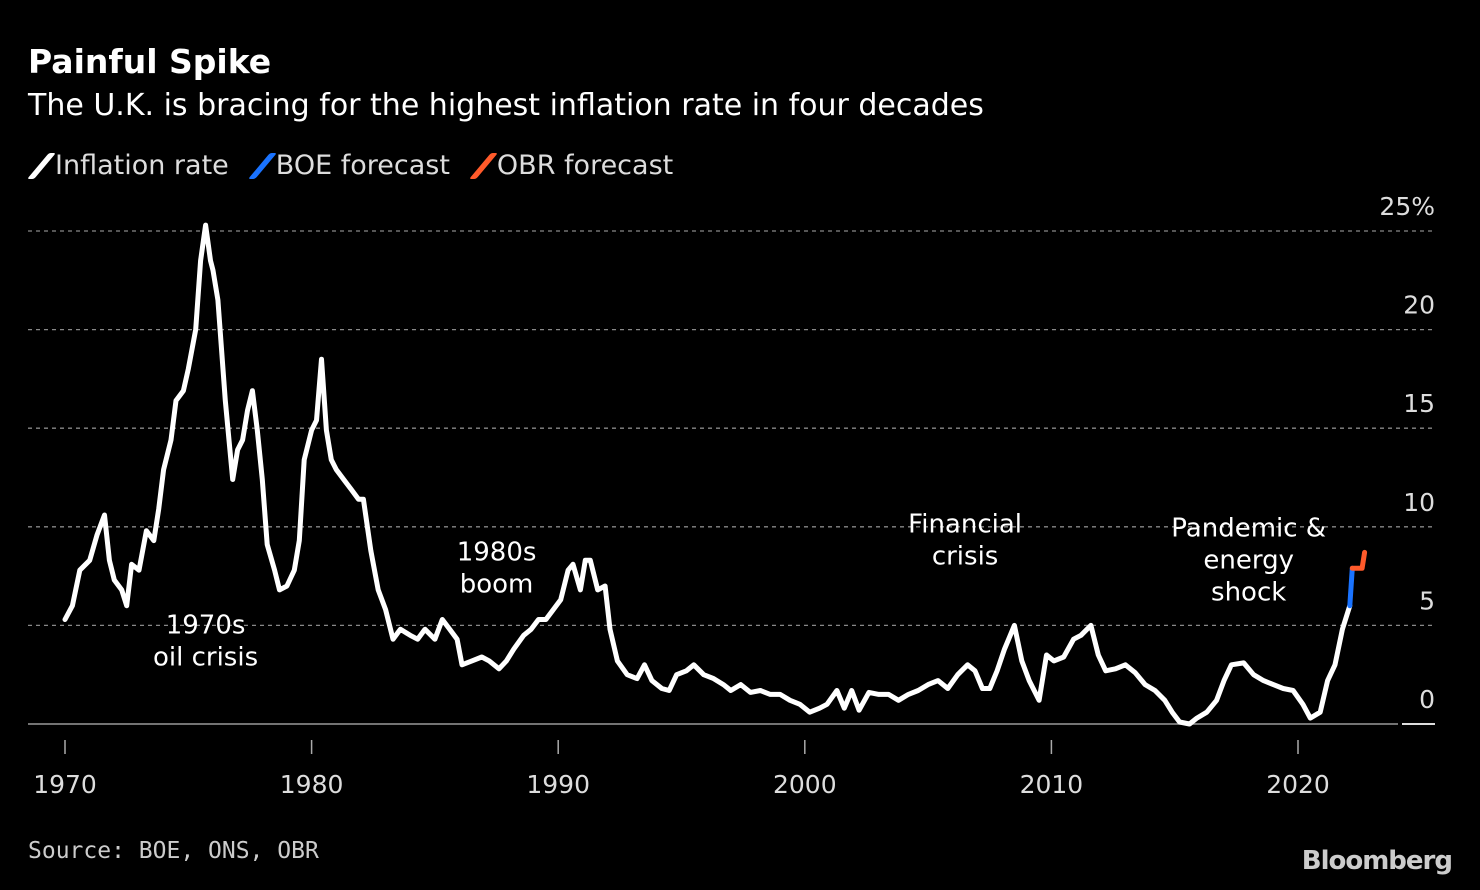 This screenshot has width=1480, height=890. What do you see at coordinates (965, 525) in the screenshot?
I see `annotation-line: Financial` at bounding box center [965, 525].